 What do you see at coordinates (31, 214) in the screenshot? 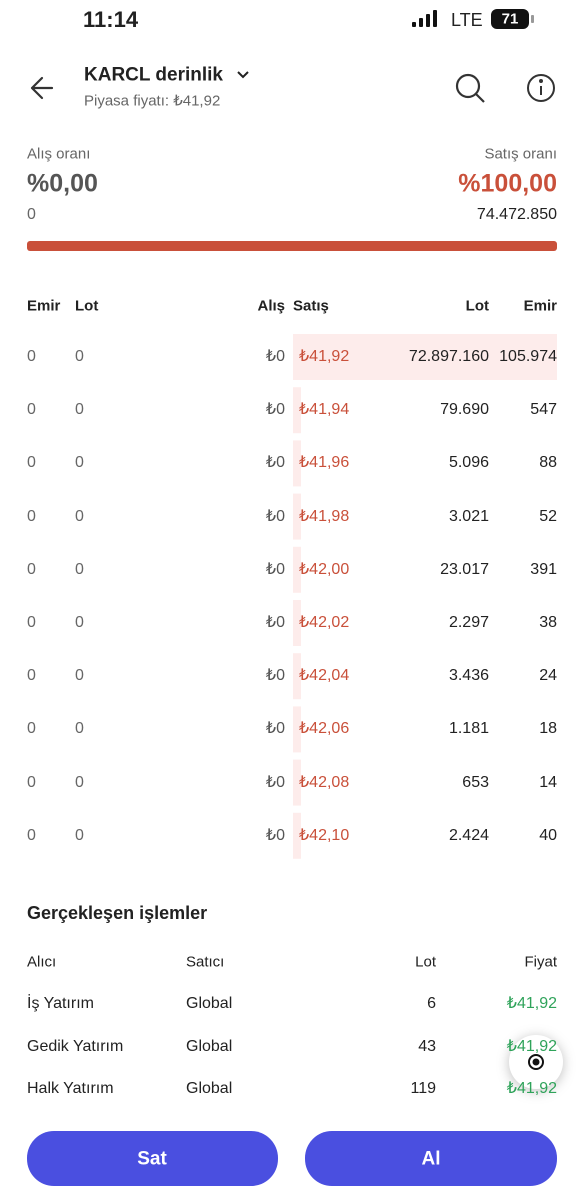
I see `buy-total: 0` at bounding box center [31, 214].